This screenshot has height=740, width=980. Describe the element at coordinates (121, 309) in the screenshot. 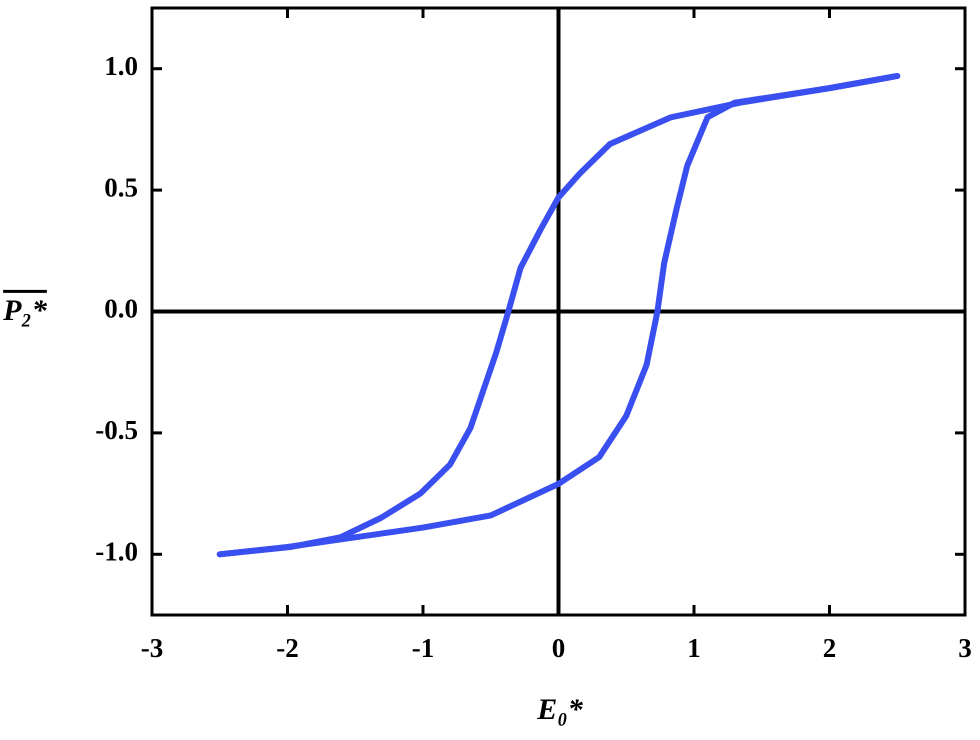

I see `y-tick-label: 0.0` at that location.